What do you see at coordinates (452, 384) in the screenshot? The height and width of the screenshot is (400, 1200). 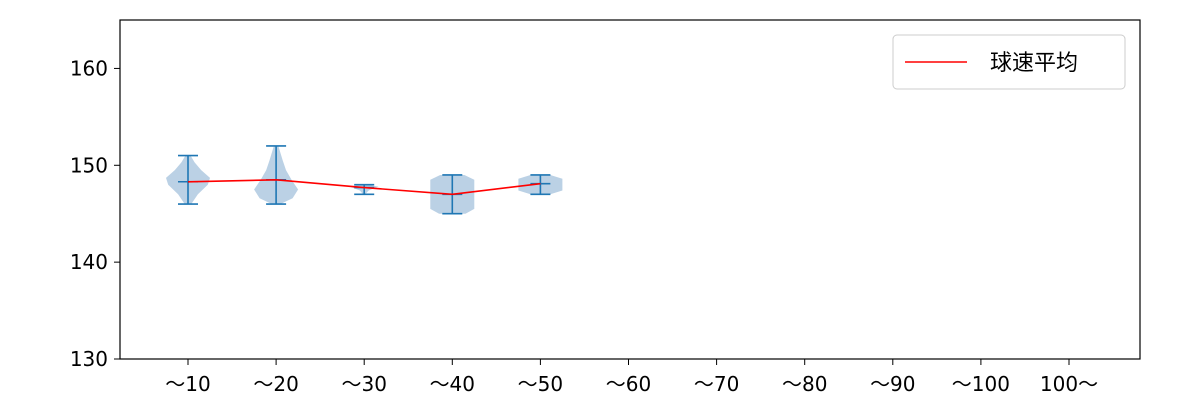 I see `x-tick-label: ～40` at bounding box center [452, 384].